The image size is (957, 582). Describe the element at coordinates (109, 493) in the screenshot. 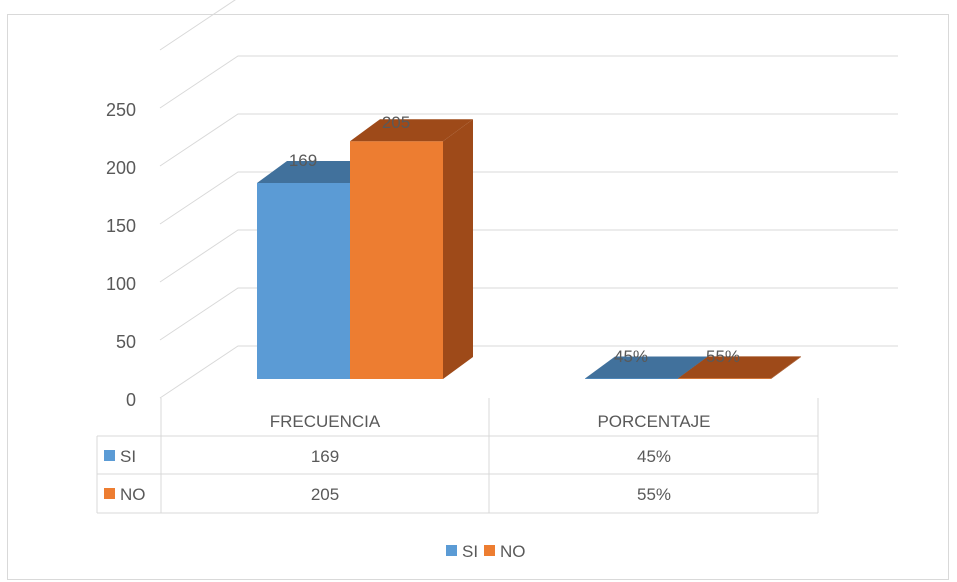

I see `table-legend-key-no` at that location.